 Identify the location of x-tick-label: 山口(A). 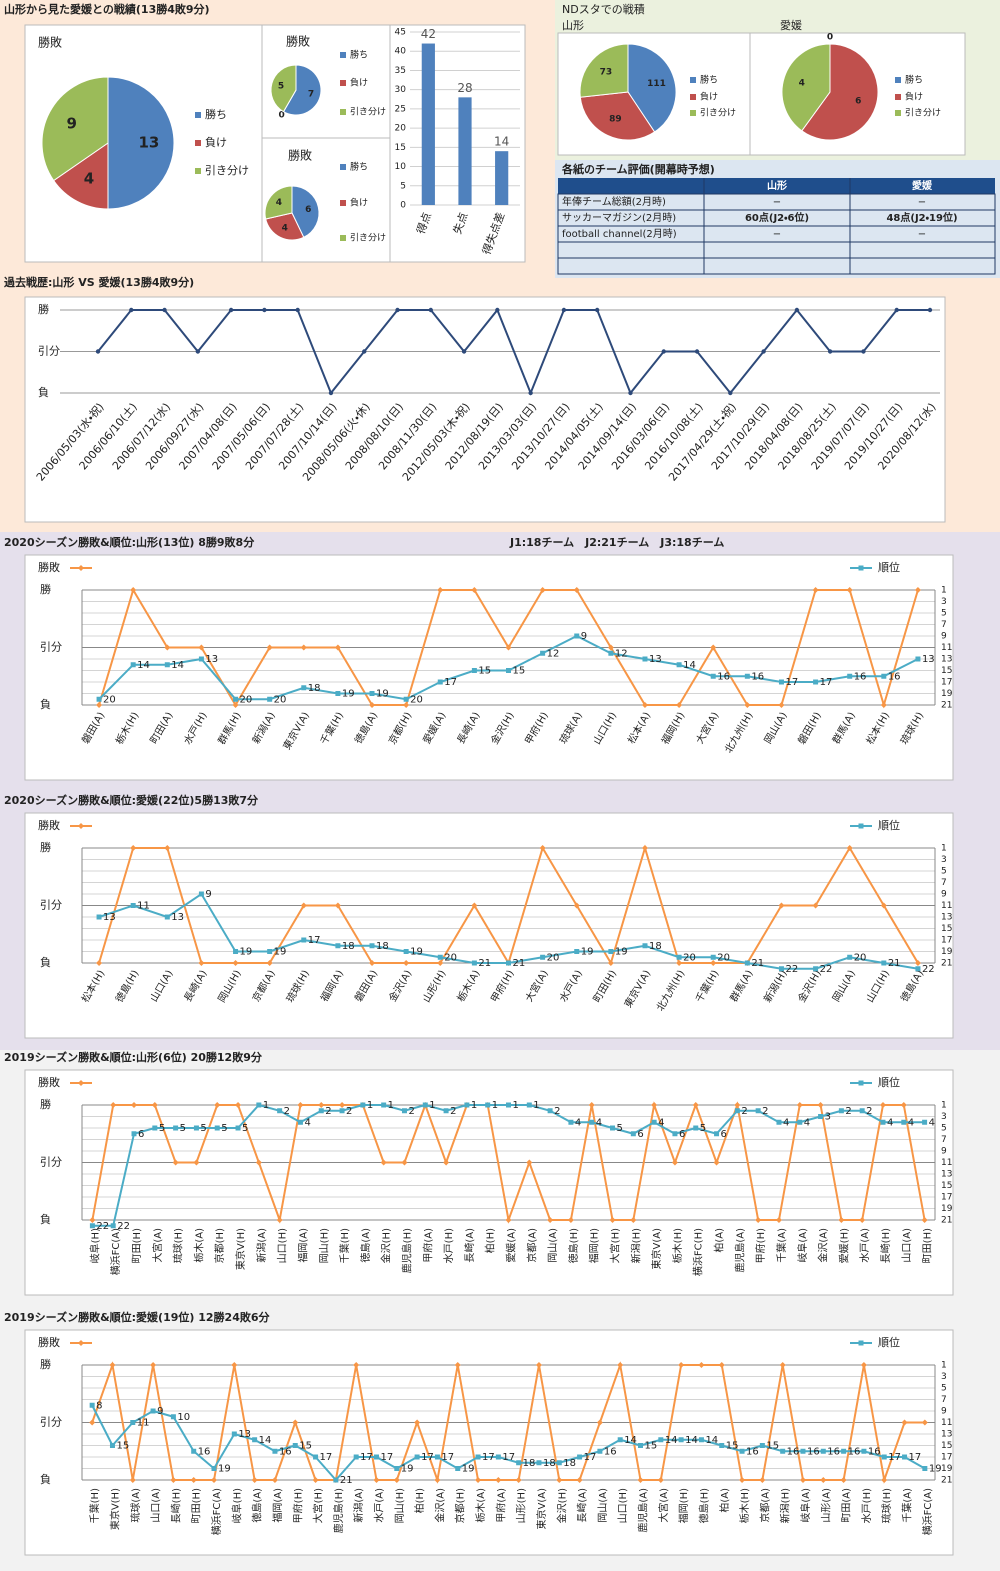
(156, 1505).